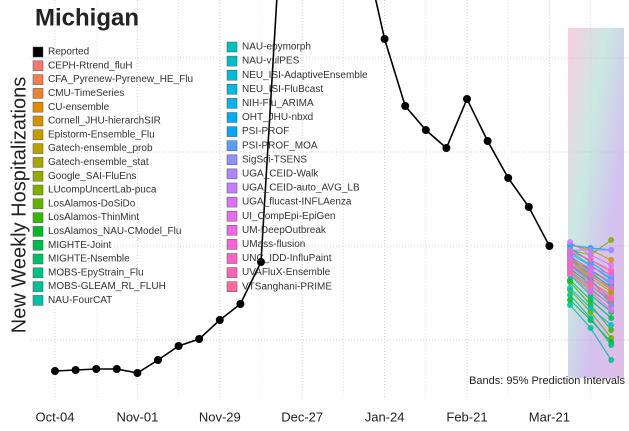 The width and height of the screenshot is (629, 431). Describe the element at coordinates (301, 188) in the screenshot. I see `legend-label: UGA_CEID-auto_AVG_LB` at that location.